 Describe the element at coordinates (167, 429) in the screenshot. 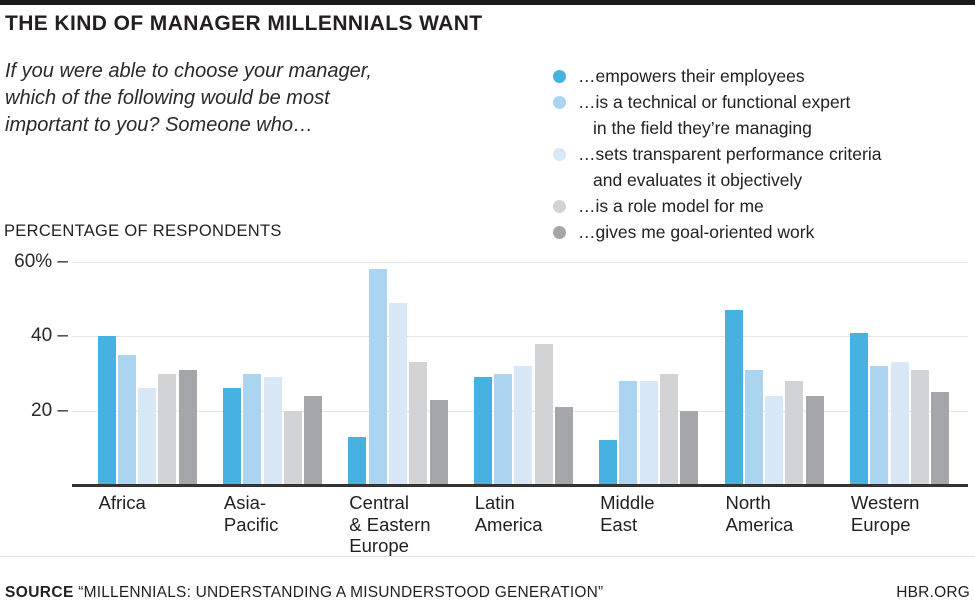

I see `bar-africa-s4` at that location.